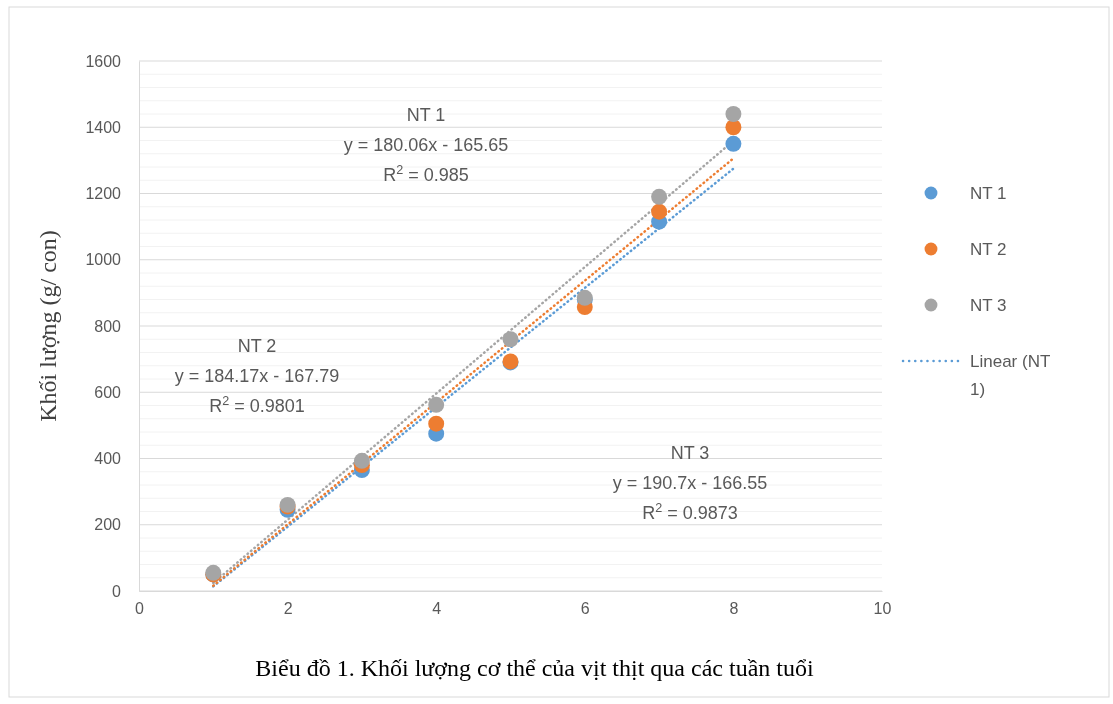 The height and width of the screenshot is (704, 1113). Describe the element at coordinates (108, 525) in the screenshot. I see `y-tick-label: 200` at that location.